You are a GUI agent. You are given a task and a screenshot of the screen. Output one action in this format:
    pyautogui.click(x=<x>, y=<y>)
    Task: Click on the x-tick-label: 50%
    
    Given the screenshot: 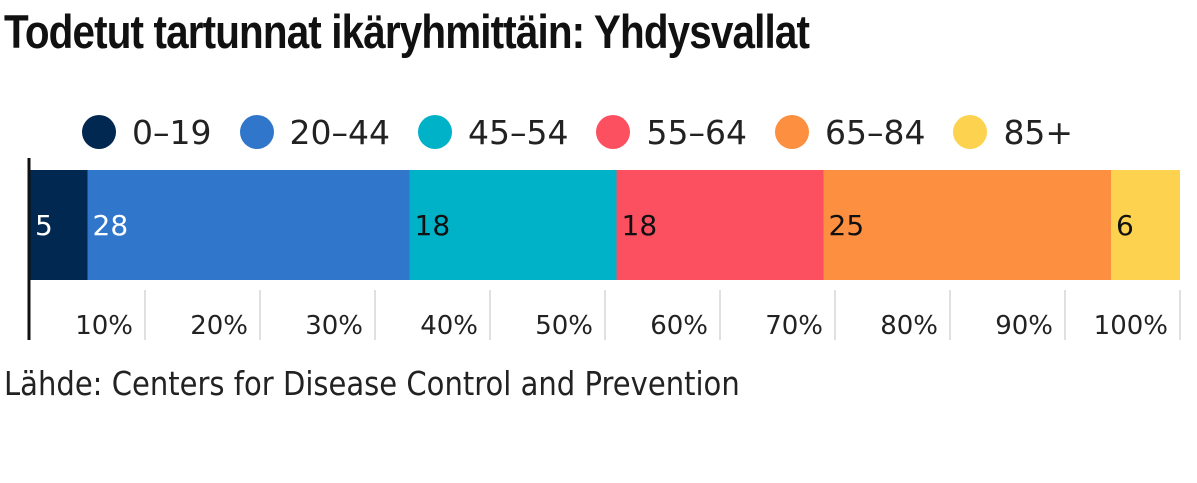 What is the action you would take?
    pyautogui.click(x=564, y=326)
    